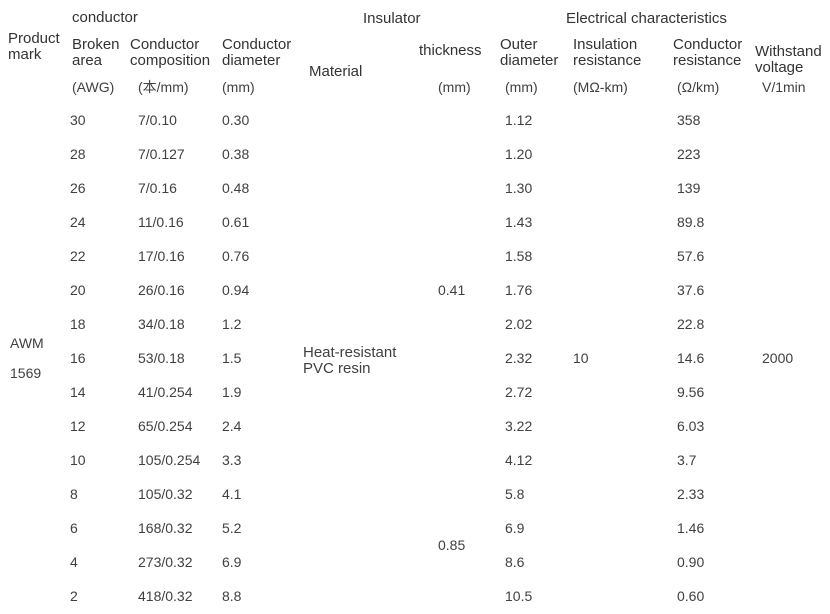 The image size is (830, 614). I want to click on header-withstand-voltage: Withstand voltage, so click(788, 59).